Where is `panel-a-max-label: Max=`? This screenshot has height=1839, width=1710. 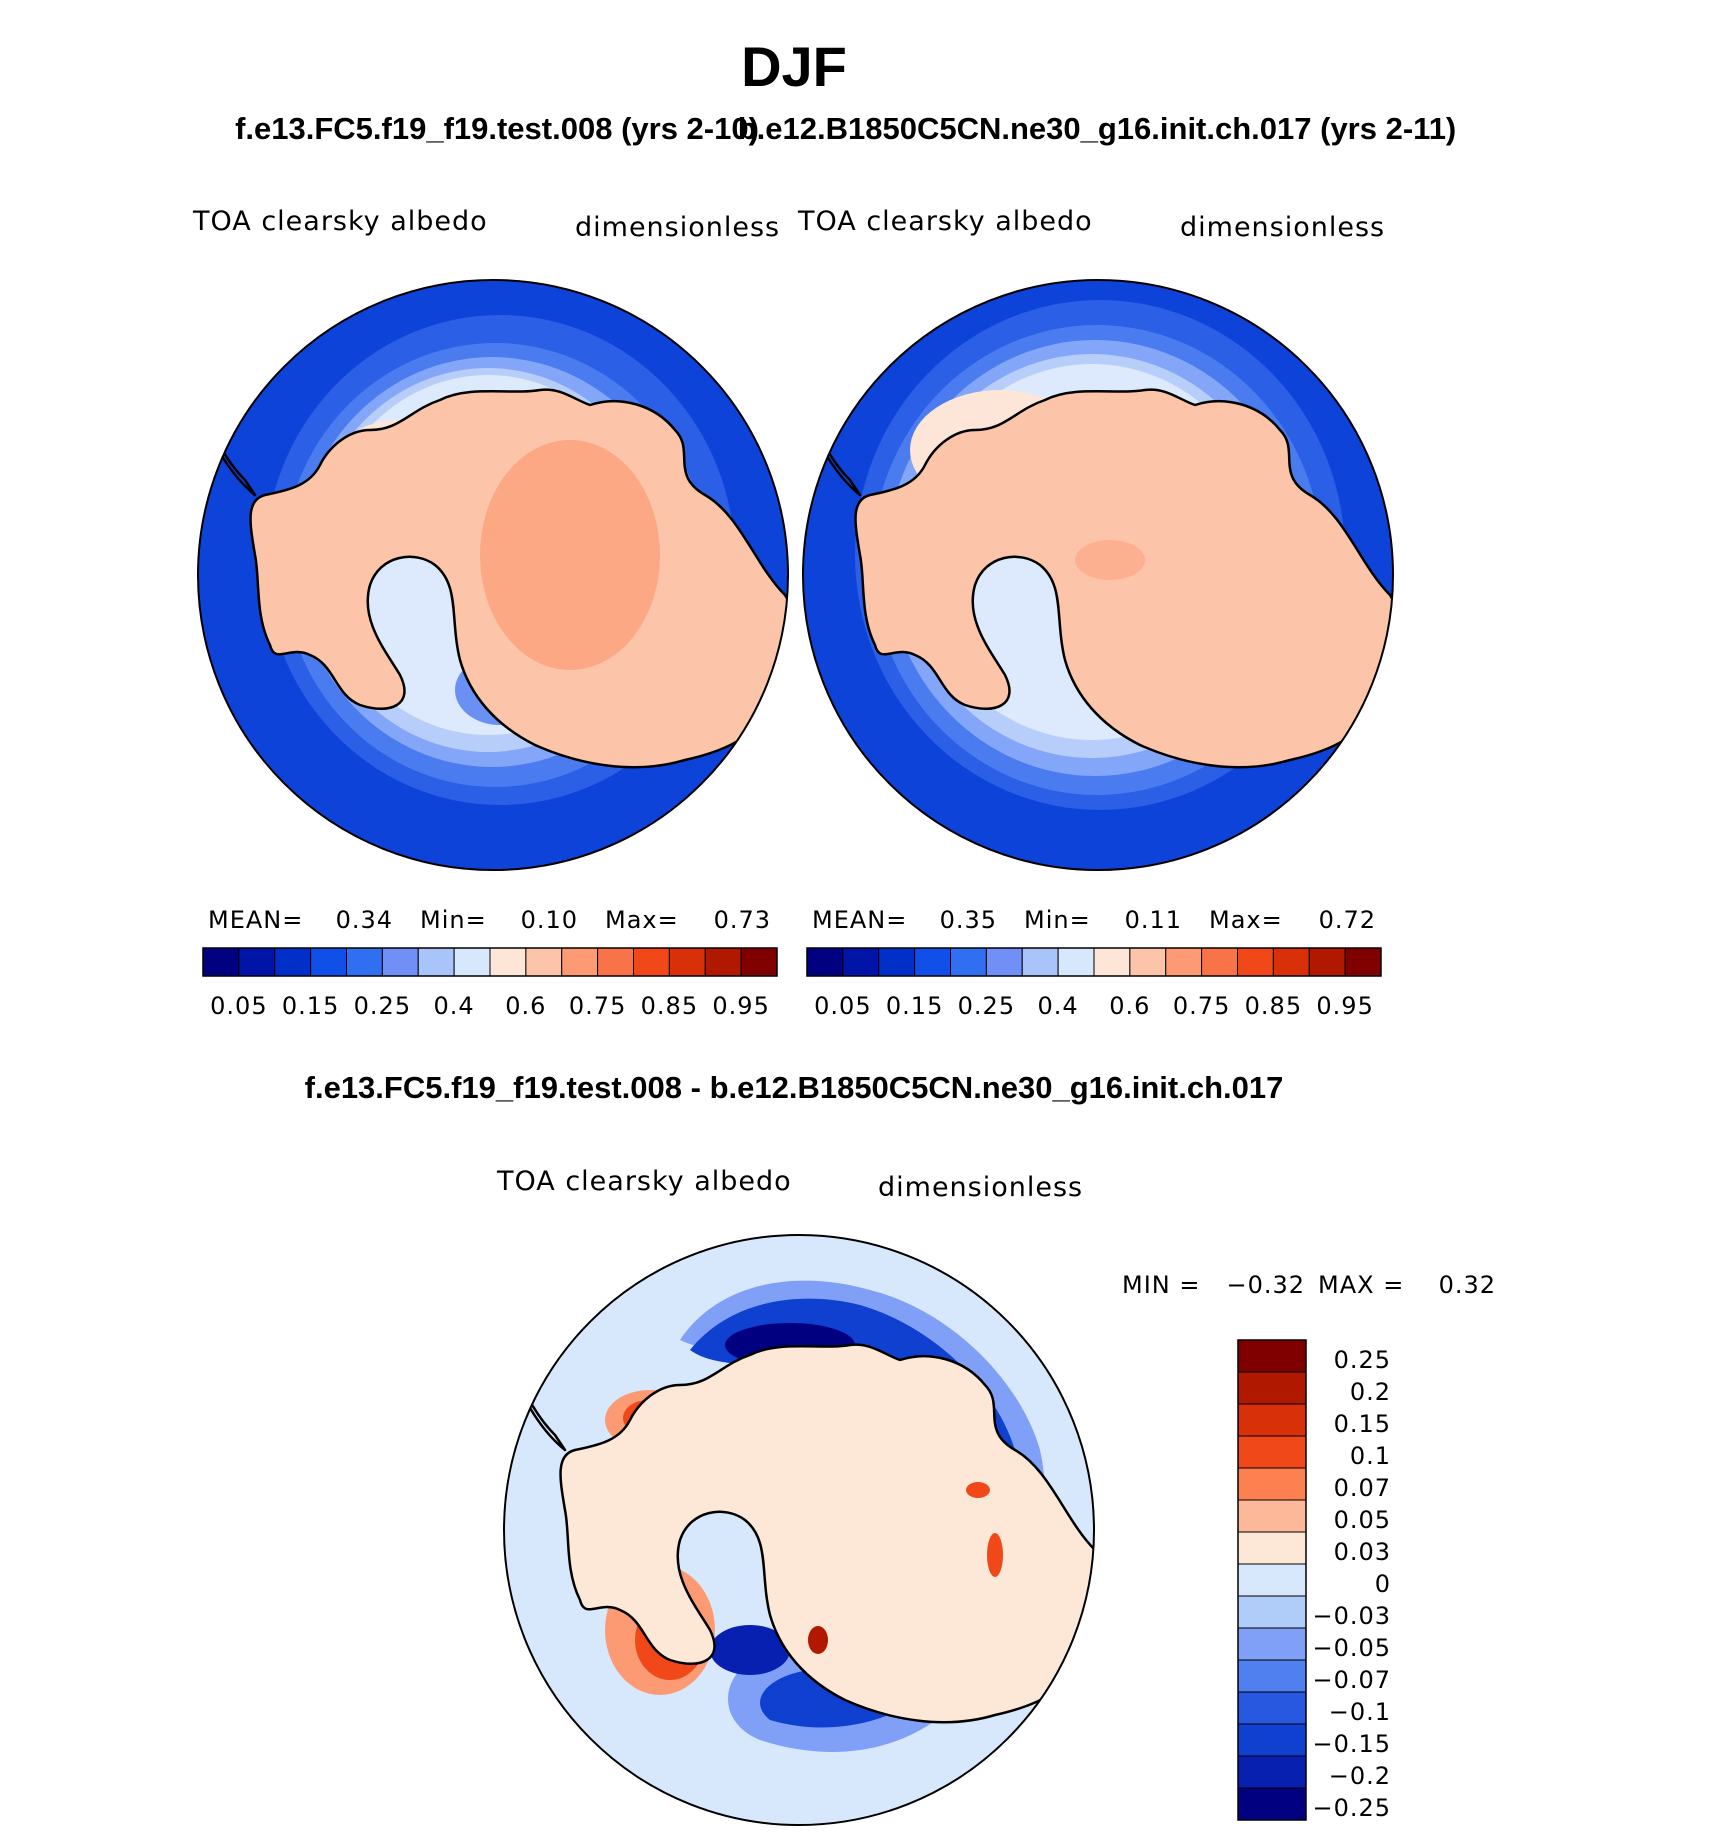
panel-a-max-label: Max= is located at coordinates (642, 920).